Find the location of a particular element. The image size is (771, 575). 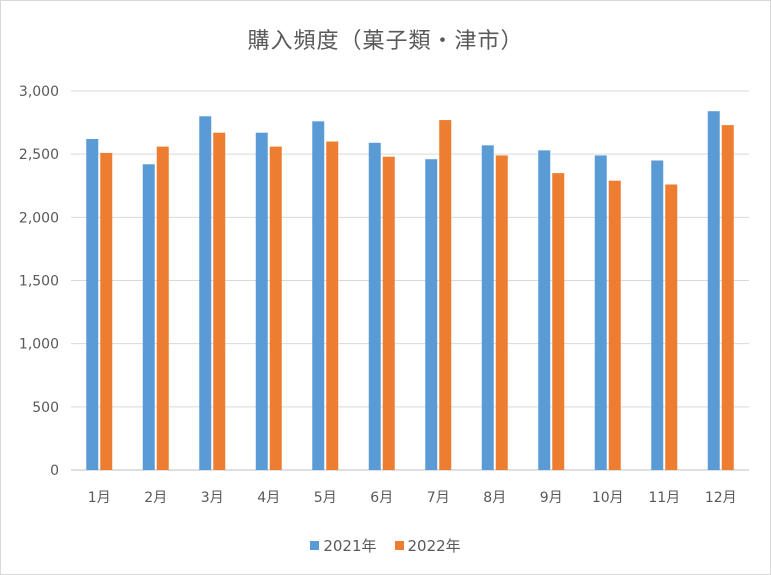

y-tick-label: 0 is located at coordinates (54, 471).